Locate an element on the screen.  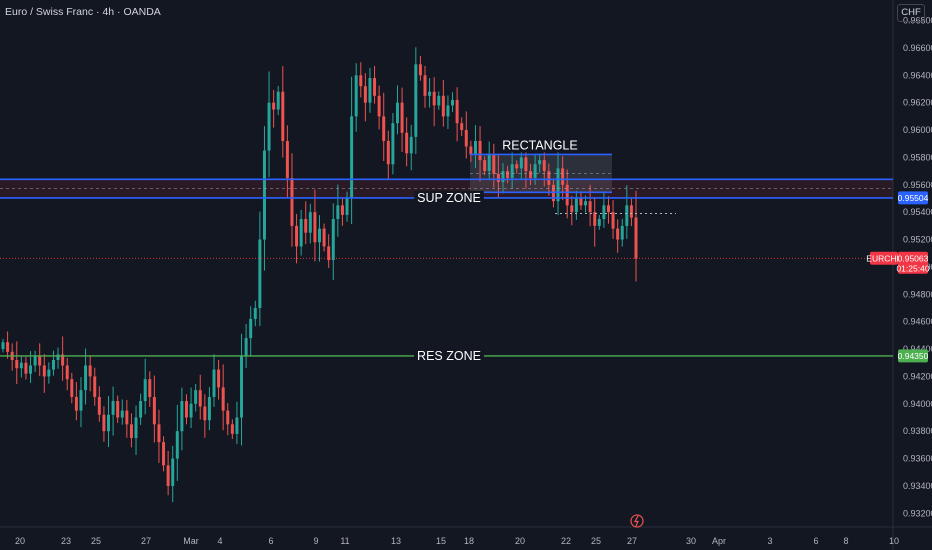
x-tick-label: 9 is located at coordinates (315, 541).